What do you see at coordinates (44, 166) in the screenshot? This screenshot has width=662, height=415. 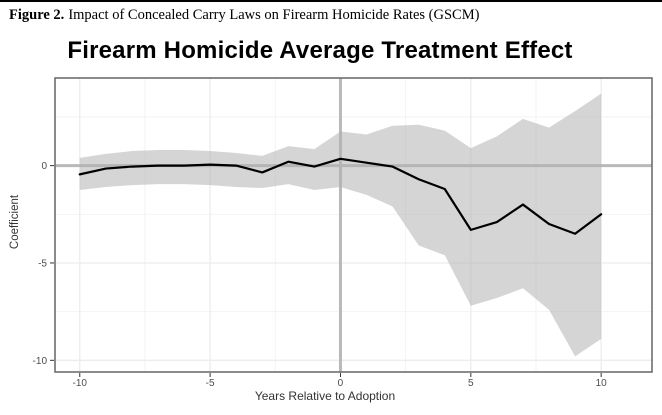 I see `y-tick-label: 0` at bounding box center [44, 166].